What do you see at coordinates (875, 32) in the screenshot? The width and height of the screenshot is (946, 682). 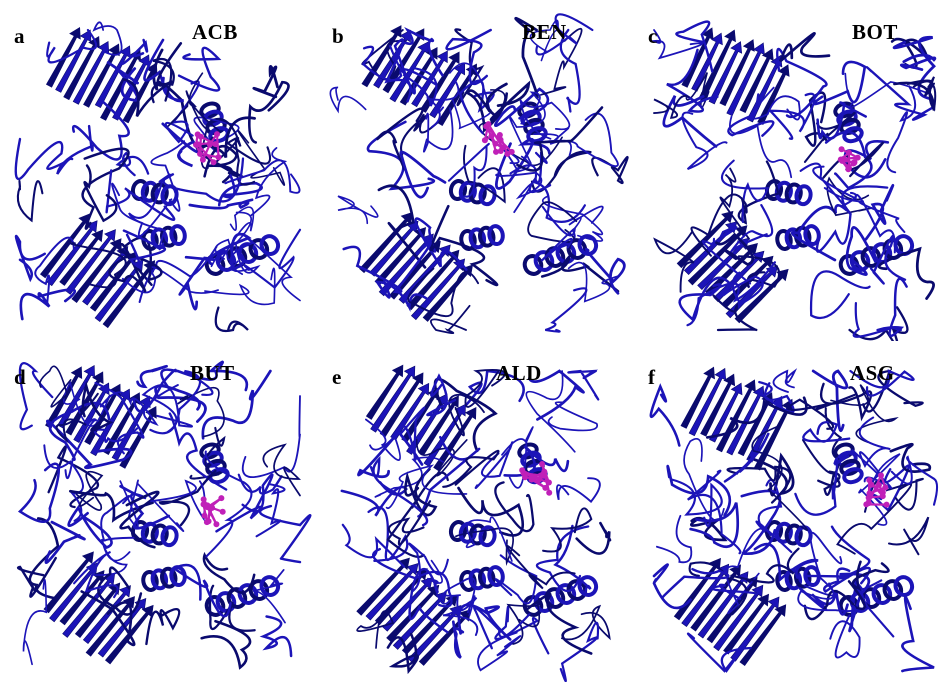 I see `ligand-label-c: BOT` at bounding box center [875, 32].